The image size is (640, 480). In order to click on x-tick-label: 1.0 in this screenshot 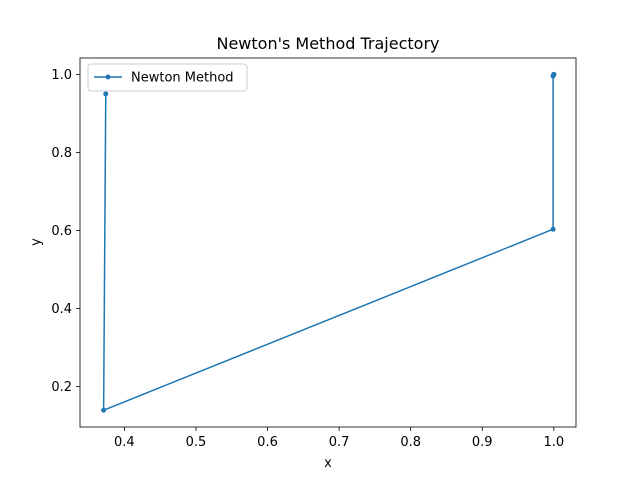, I will do `click(553, 442)`.